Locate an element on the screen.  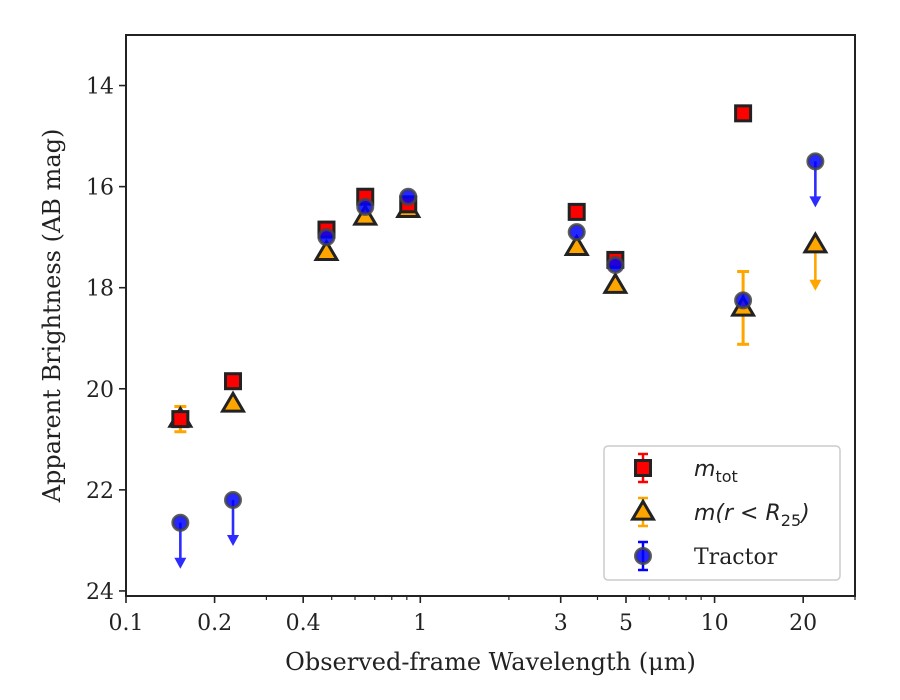
y-axis-label: Apparent Brightness (AB mag) is located at coordinates (52, 316).